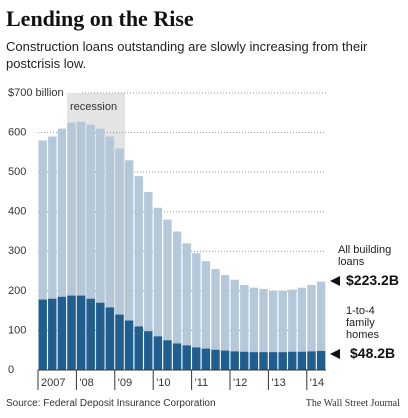 The height and width of the screenshot is (418, 408). I want to click on y-tick-label: 600, so click(17, 132).